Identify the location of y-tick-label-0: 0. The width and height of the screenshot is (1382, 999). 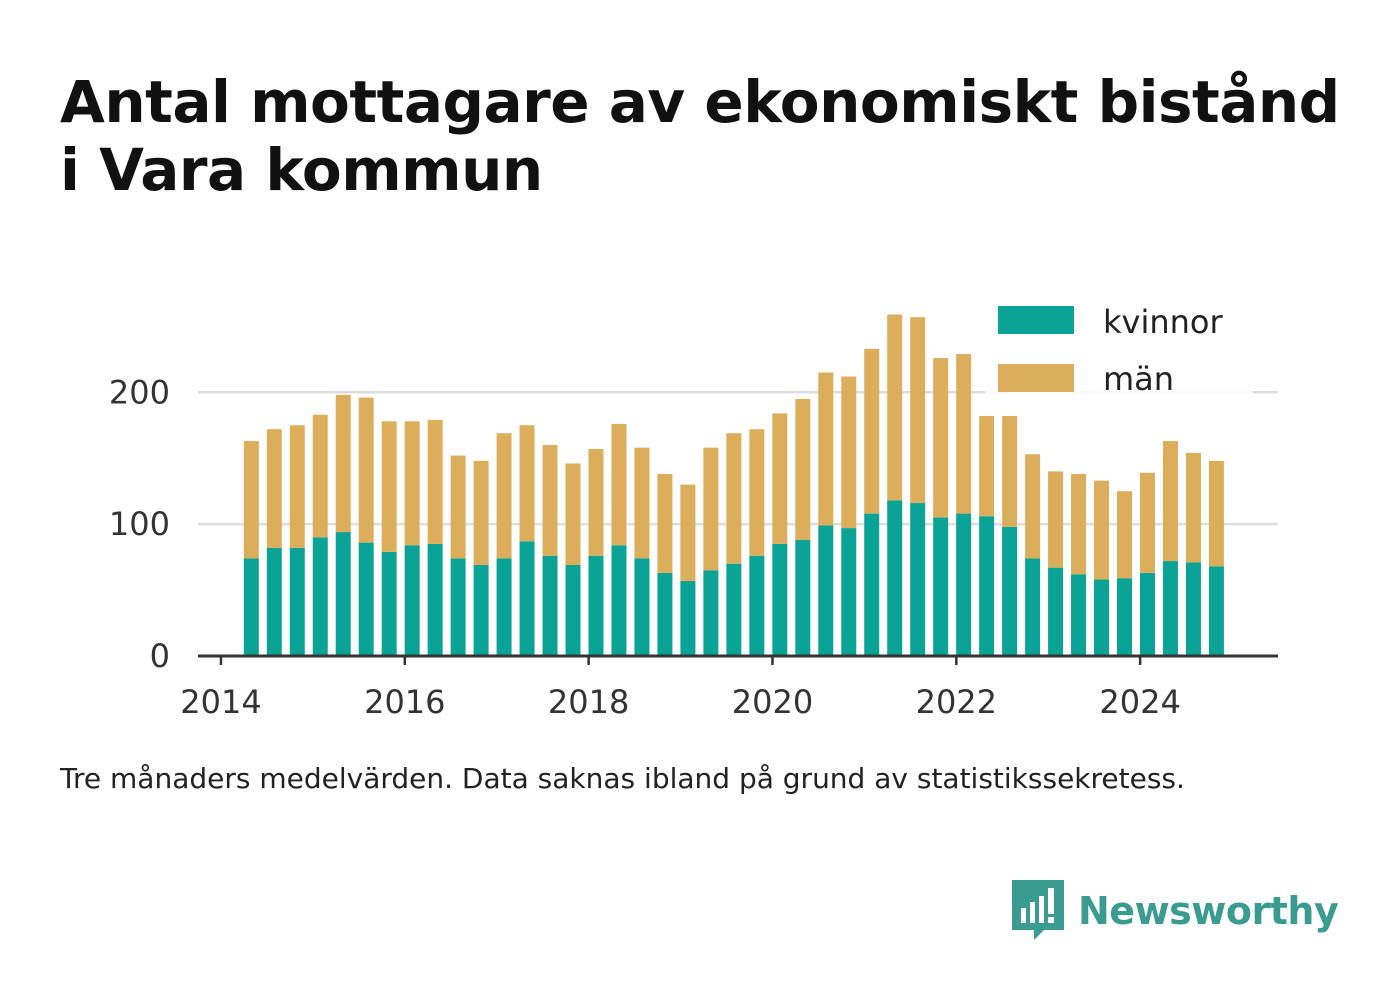
(160, 656).